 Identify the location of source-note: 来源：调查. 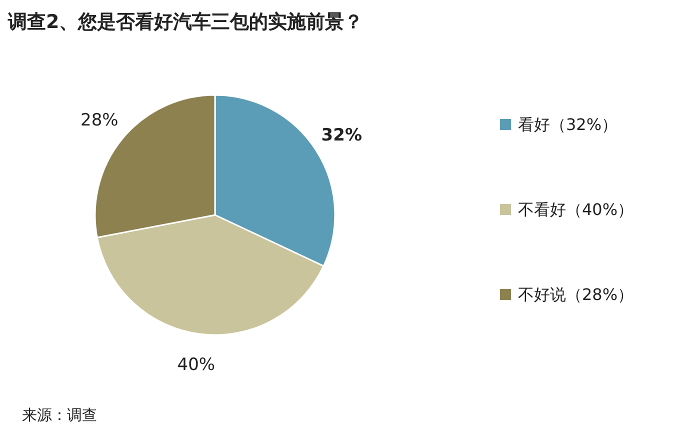
(59, 415).